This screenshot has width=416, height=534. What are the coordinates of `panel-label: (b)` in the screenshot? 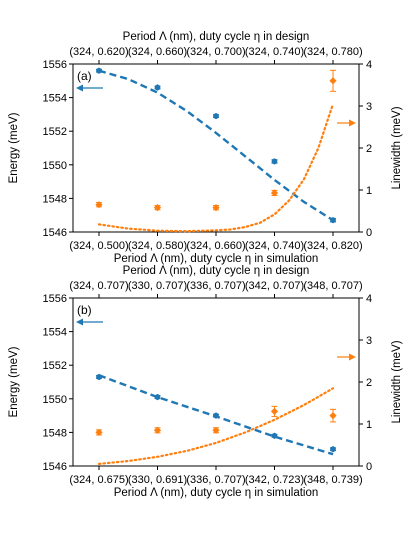 It's located at (84, 310).